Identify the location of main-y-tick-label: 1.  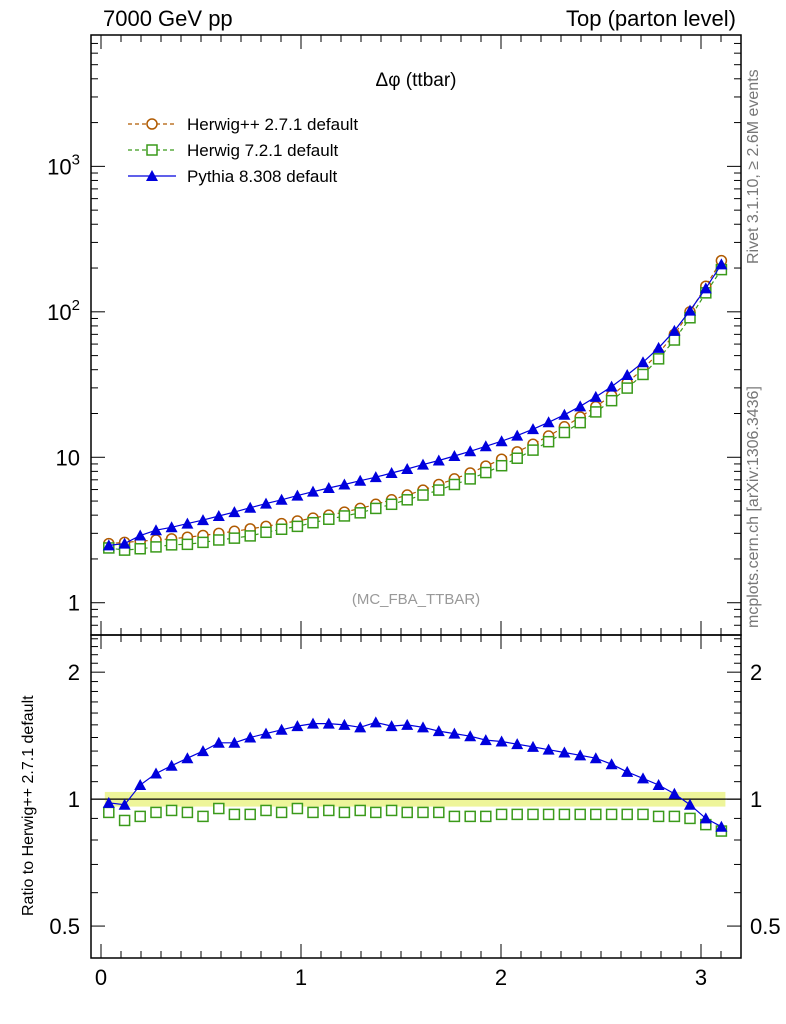
(74, 603).